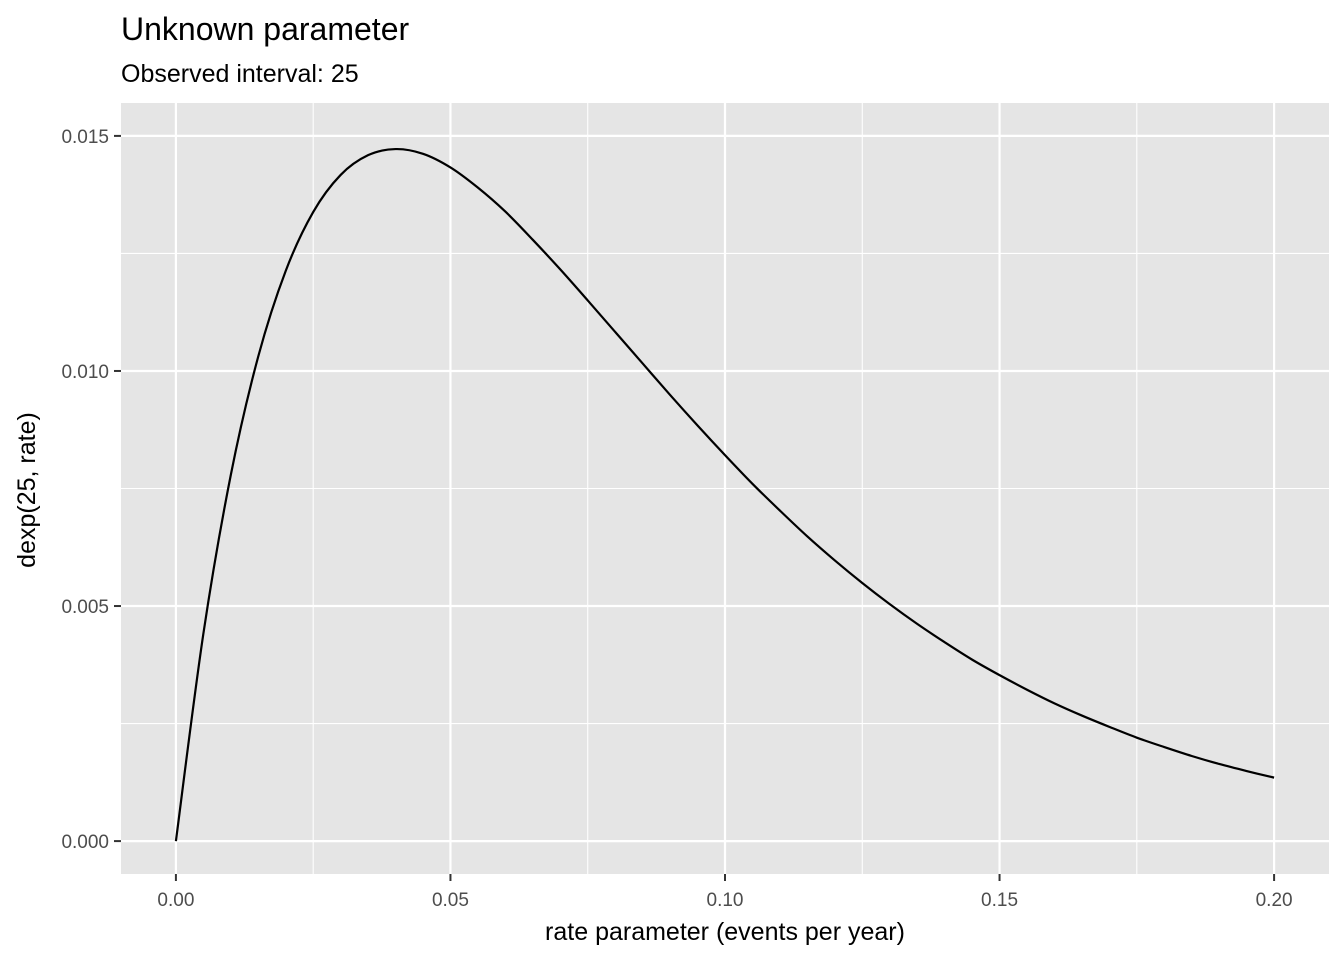 Image resolution: width=1344 pixels, height=960 pixels. I want to click on y-tick-labels: 0.000 0.005 0.010 0.015, so click(85, 490).